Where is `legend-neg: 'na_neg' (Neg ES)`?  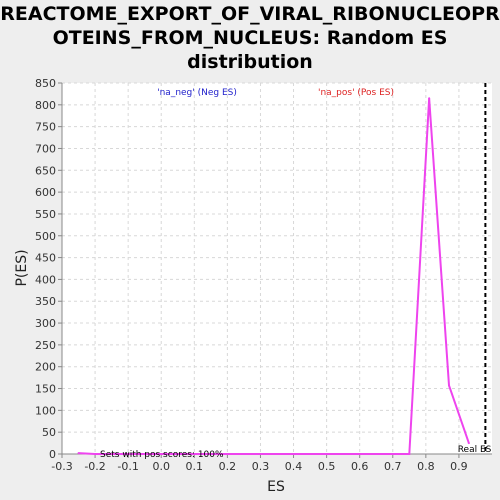
legend-neg: 'na_neg' (Neg ES) is located at coordinates (197, 93).